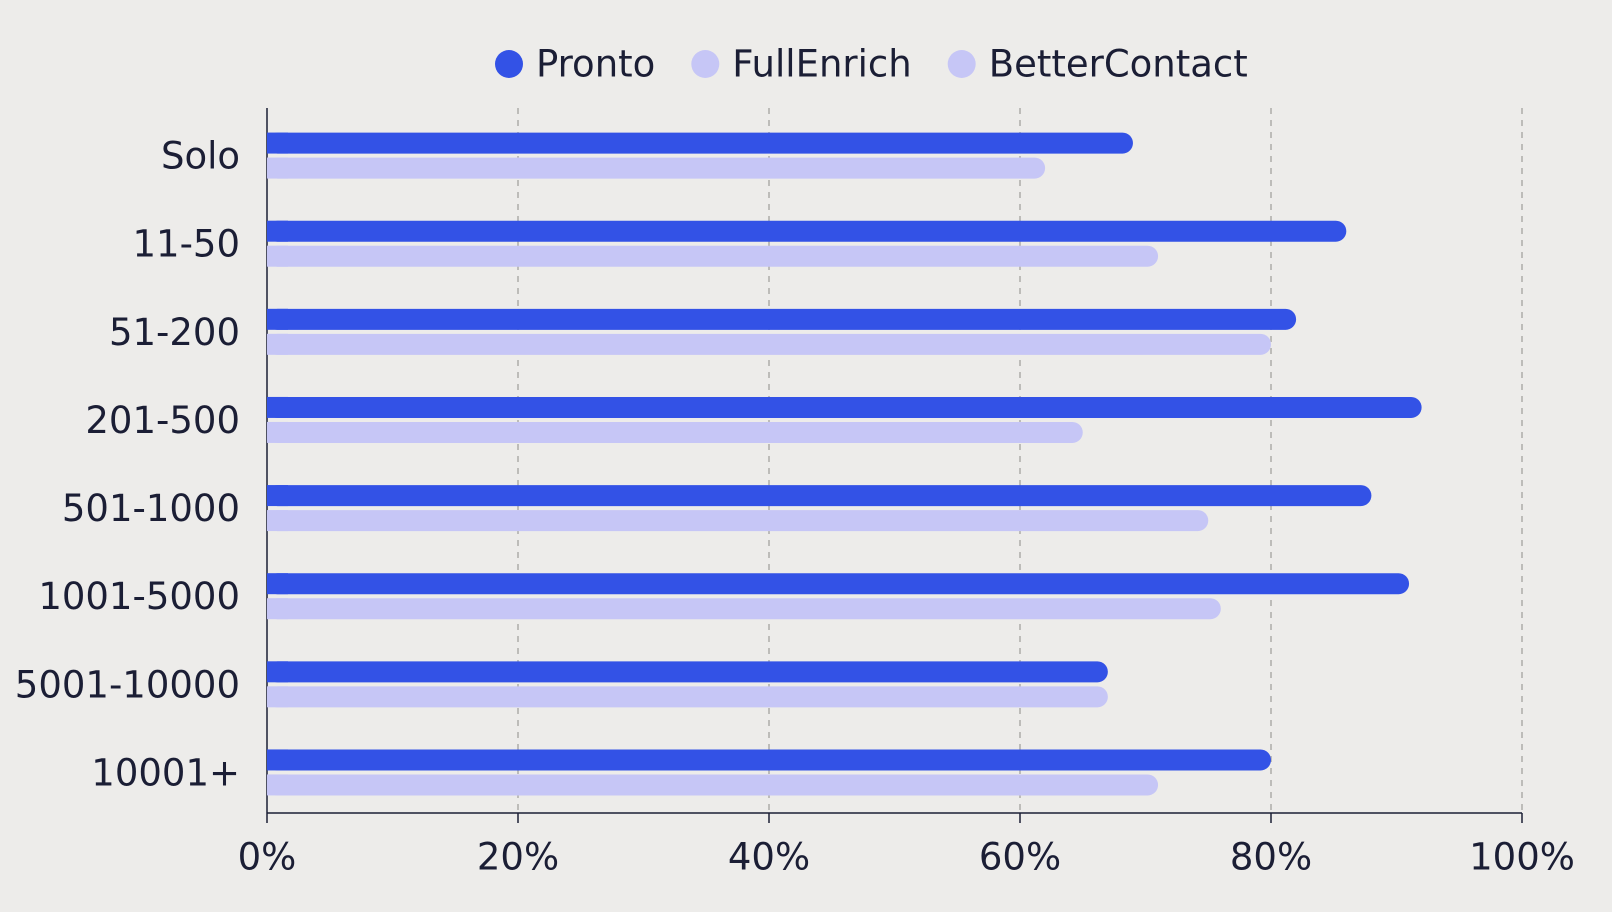  I want to click on x-tick-label: 20%, so click(518, 857).